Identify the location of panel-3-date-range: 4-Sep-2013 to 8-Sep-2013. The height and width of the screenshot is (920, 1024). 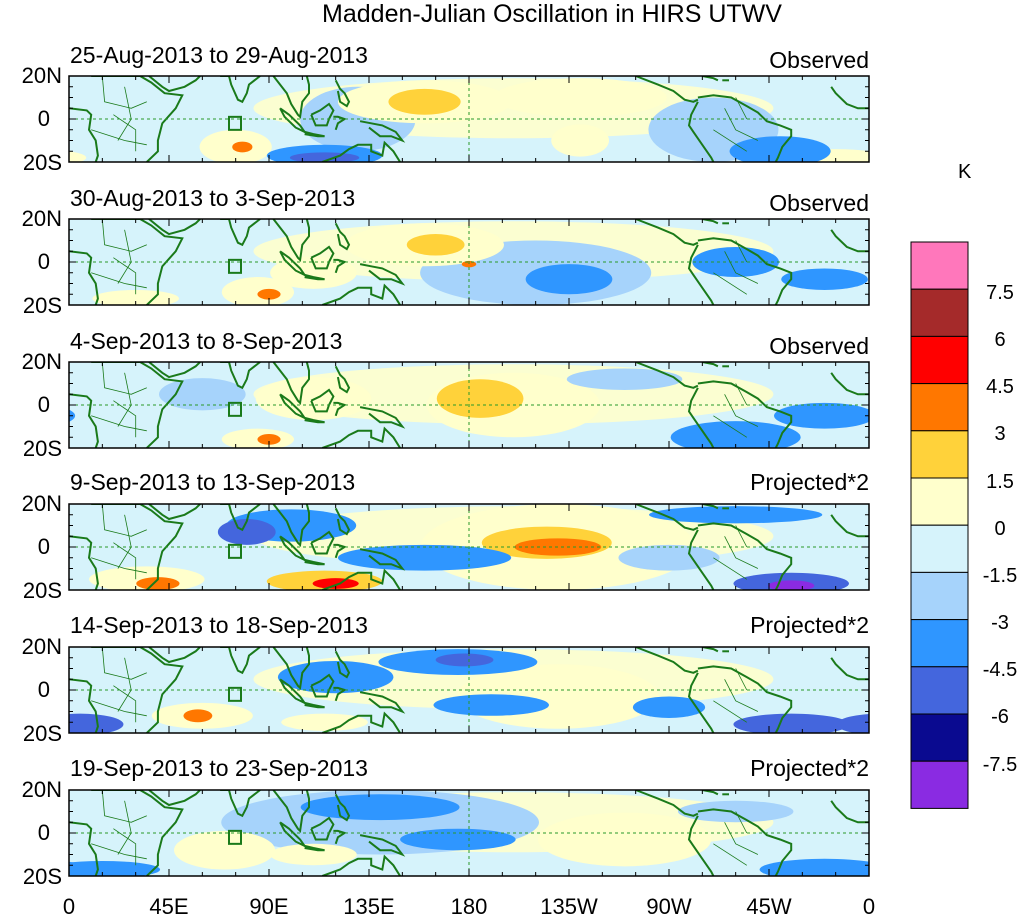
(206, 341).